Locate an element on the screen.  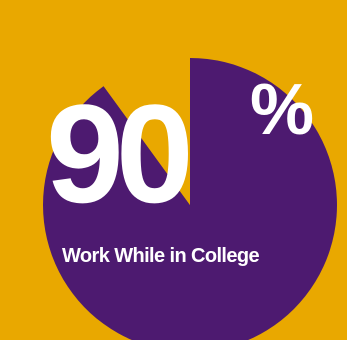
pie-slice-other is located at coordinates (146, 131).